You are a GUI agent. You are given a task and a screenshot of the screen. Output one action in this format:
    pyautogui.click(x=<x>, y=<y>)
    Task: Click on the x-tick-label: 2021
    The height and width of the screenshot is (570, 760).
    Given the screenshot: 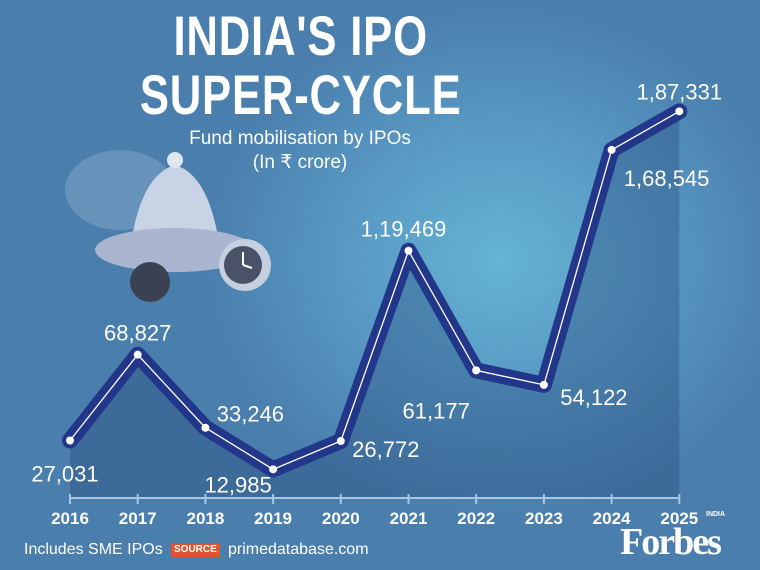 What is the action you would take?
    pyautogui.click(x=409, y=518)
    